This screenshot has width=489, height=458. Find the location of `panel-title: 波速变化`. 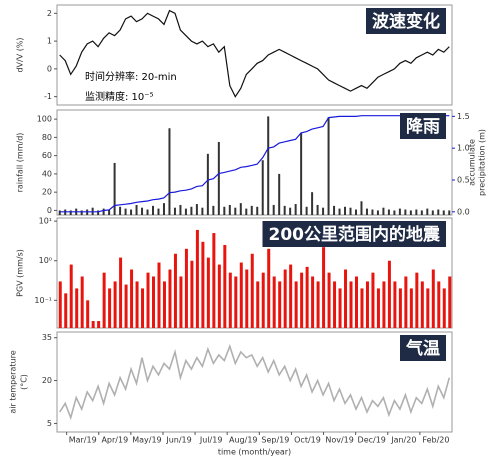

panel-title: 波速变化 is located at coordinates (406, 21).